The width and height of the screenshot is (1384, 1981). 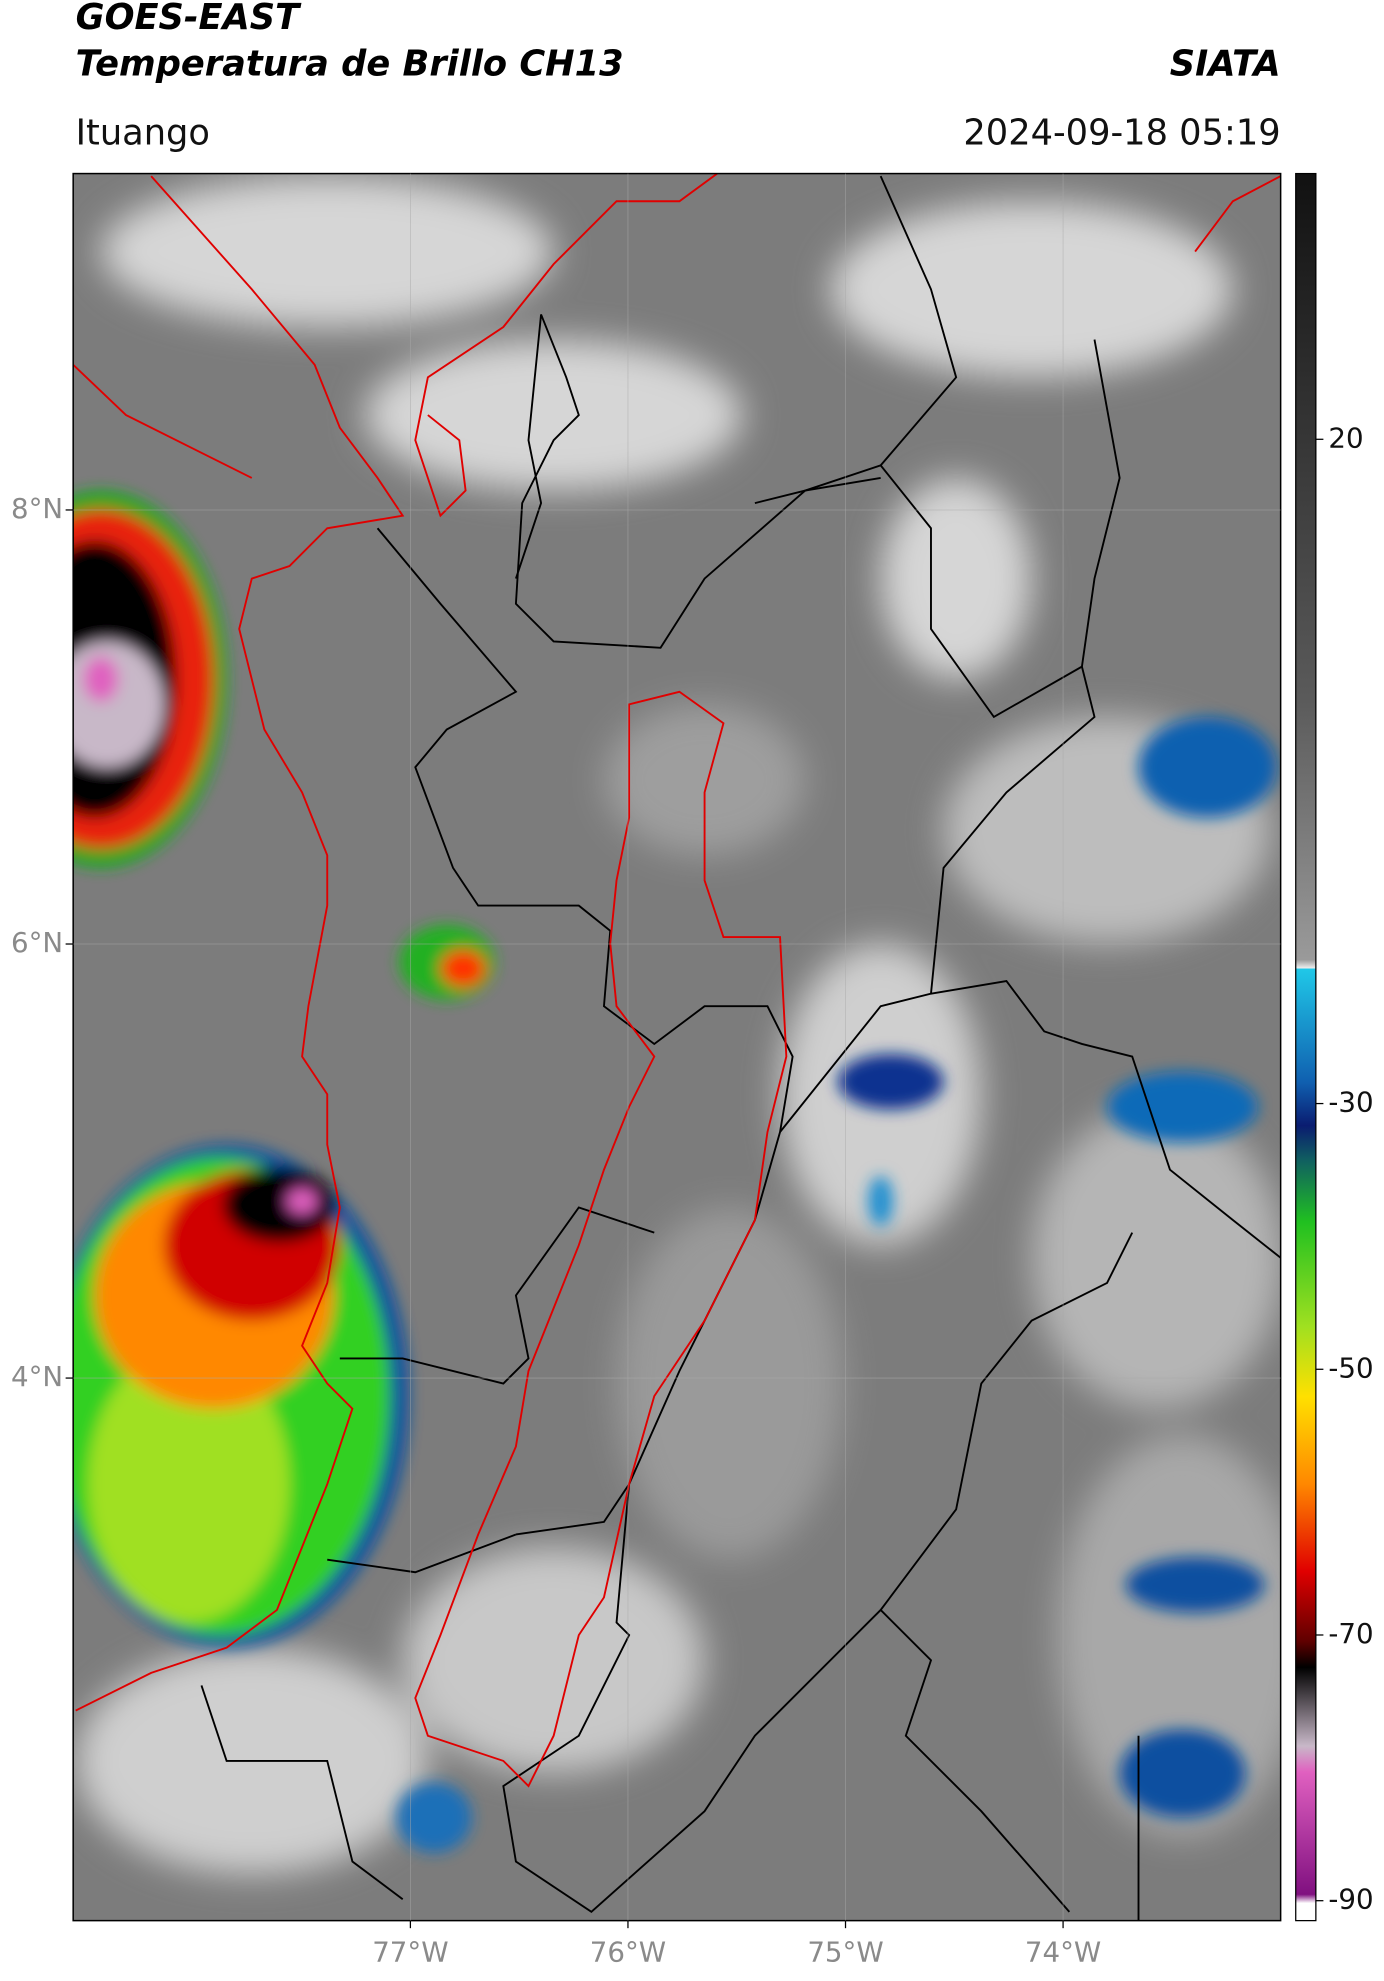 I want to click on x-tick-label: 75°W, so click(x=845, y=1951).